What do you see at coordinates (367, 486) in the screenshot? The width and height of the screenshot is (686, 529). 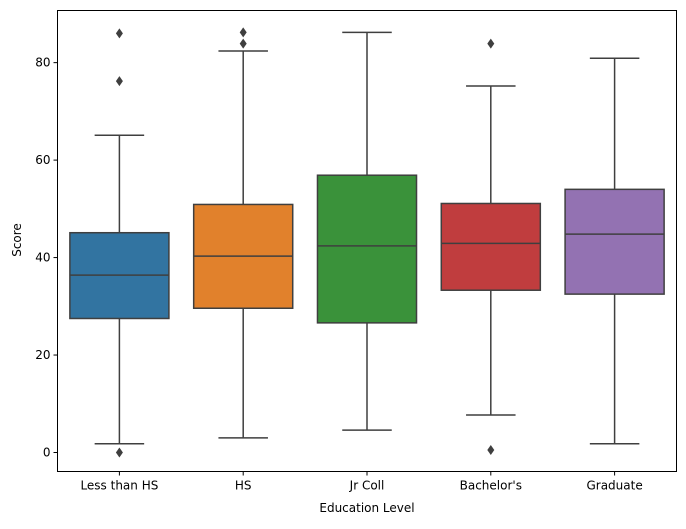 I see `x-tick-label: Jr Coll` at bounding box center [367, 486].